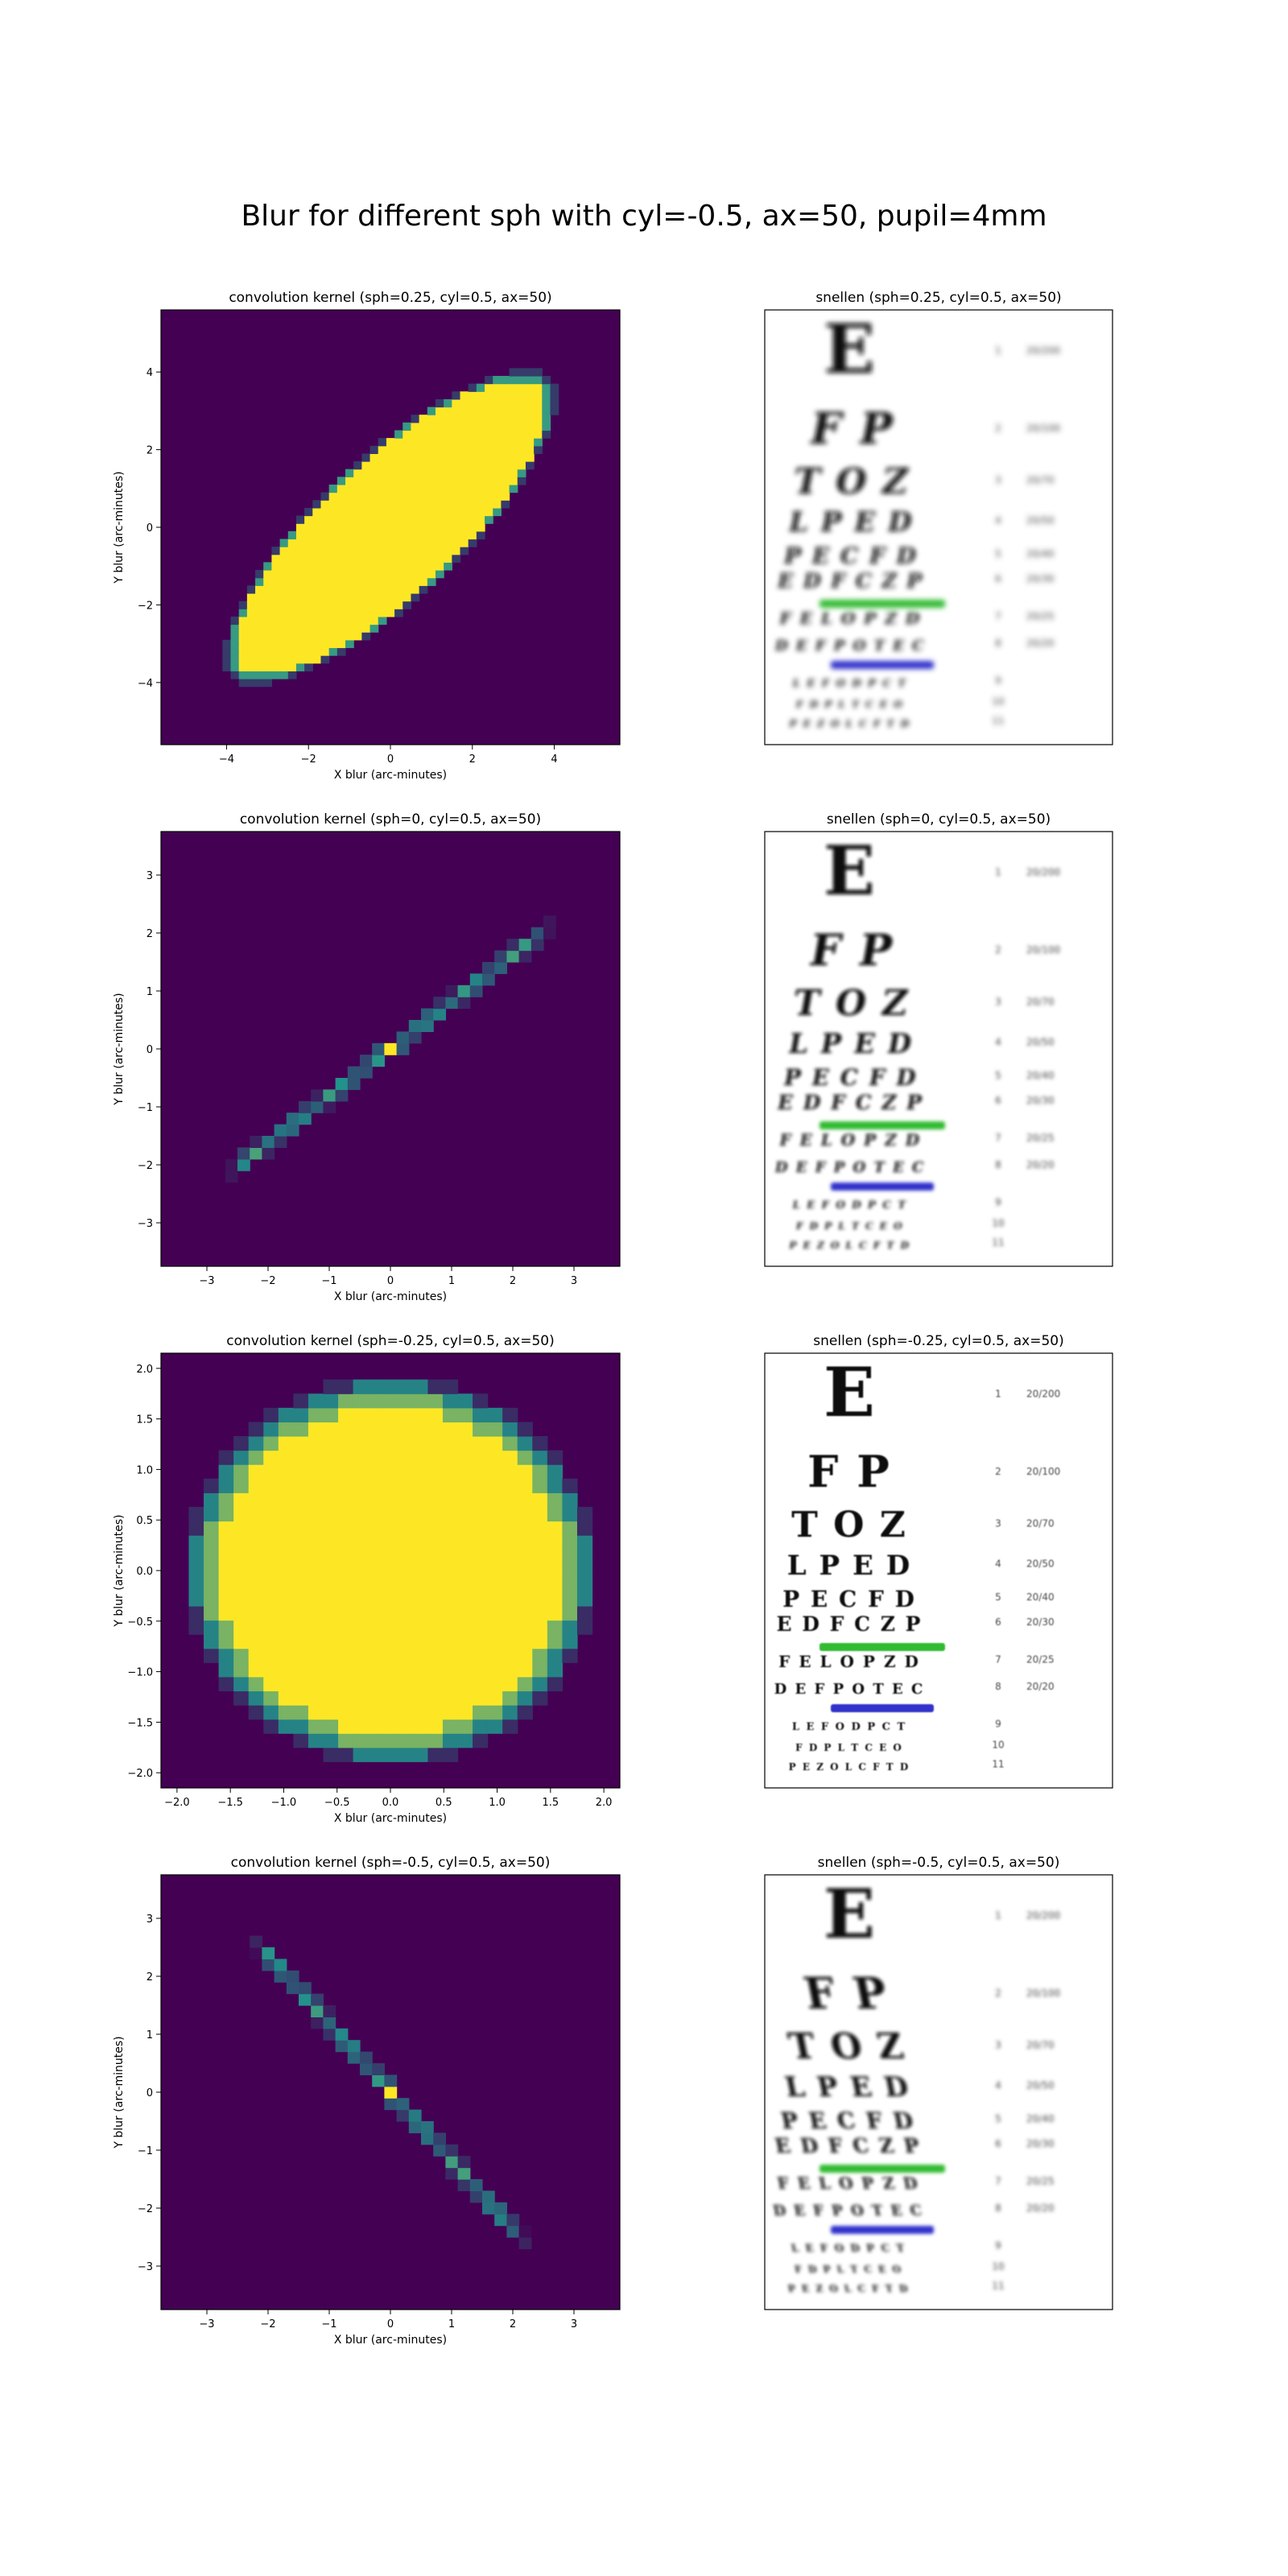 This screenshot has width=1288, height=2576. Describe the element at coordinates (848, 2288) in the screenshot. I see `snellen-row-letters: P E Z O L C F T D` at that location.